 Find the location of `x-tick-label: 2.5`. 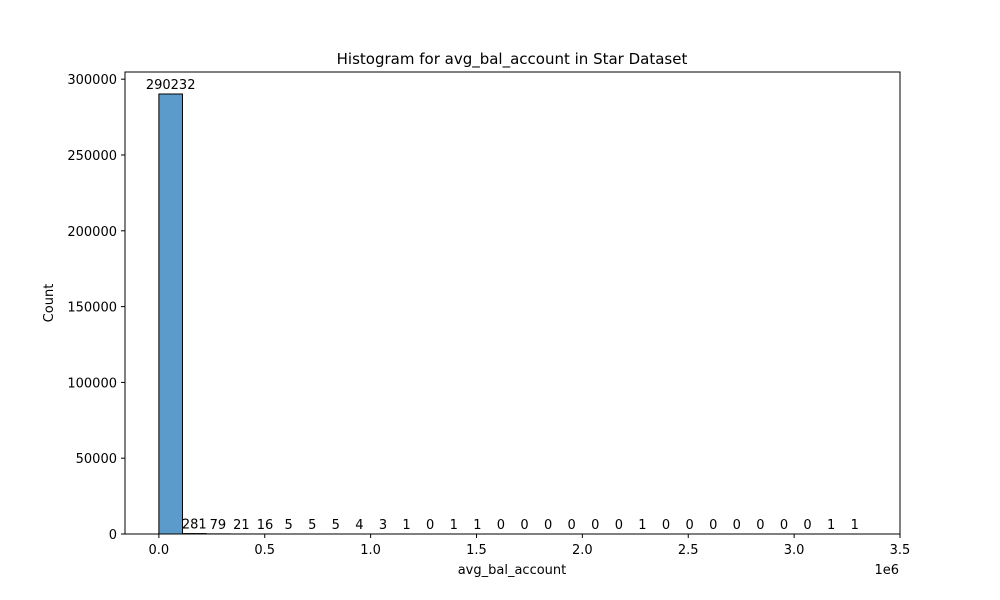

x-tick-label: 2.5 is located at coordinates (688, 550).